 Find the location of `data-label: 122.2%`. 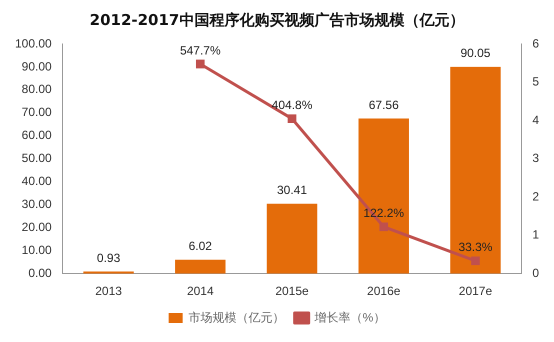

data-label: 122.2% is located at coordinates (383, 213).